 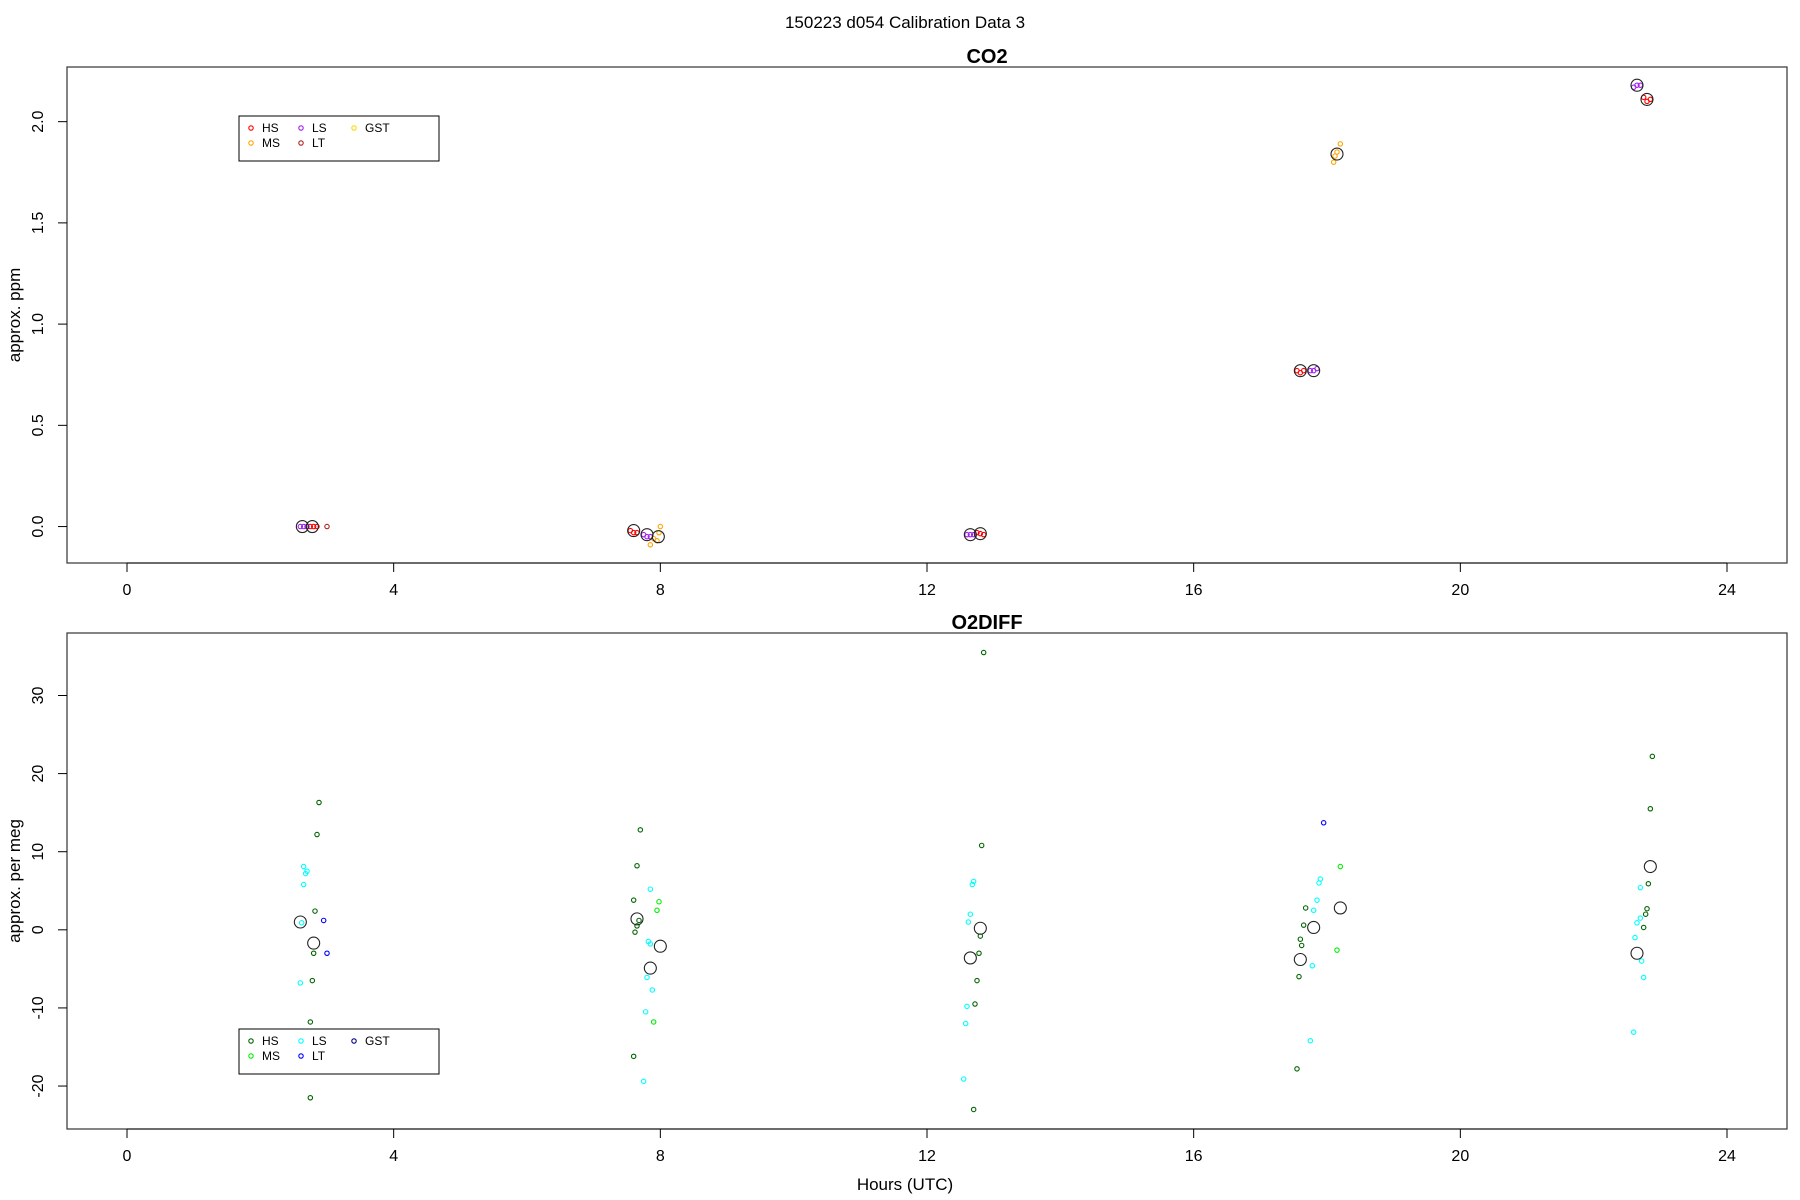 What do you see at coordinates (38, 1085) in the screenshot?
I see `y-tick-label: -20` at bounding box center [38, 1085].